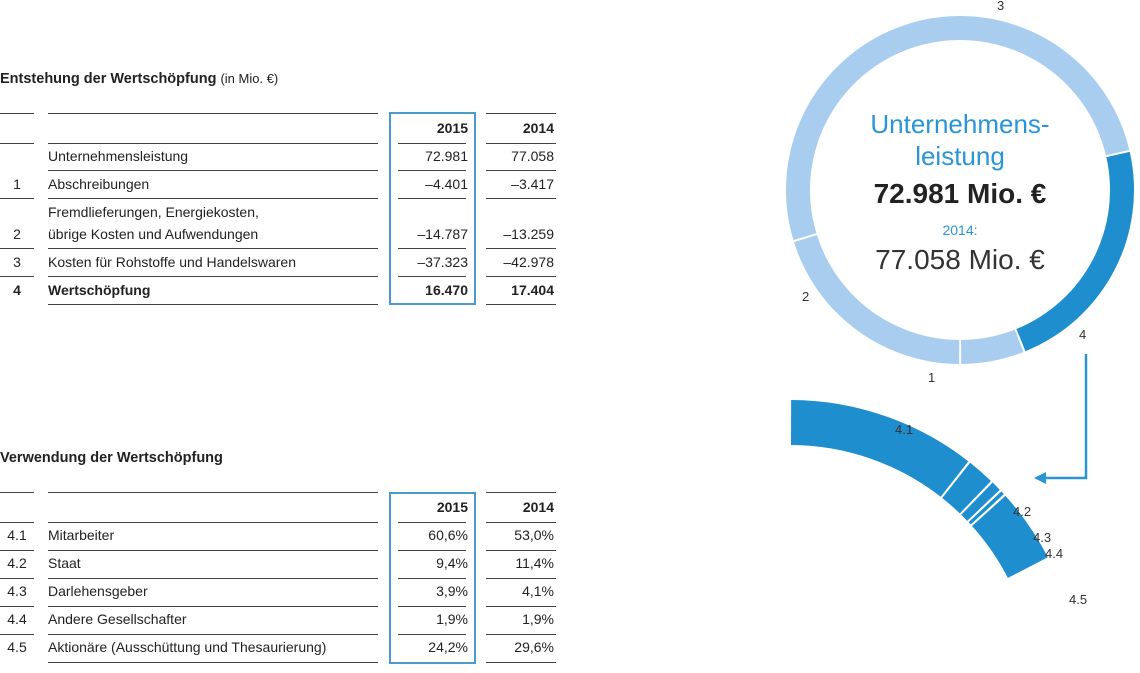  Describe the element at coordinates (249, 78) in the screenshot. I see `entstehung-unit: (in Mio. €)` at that location.